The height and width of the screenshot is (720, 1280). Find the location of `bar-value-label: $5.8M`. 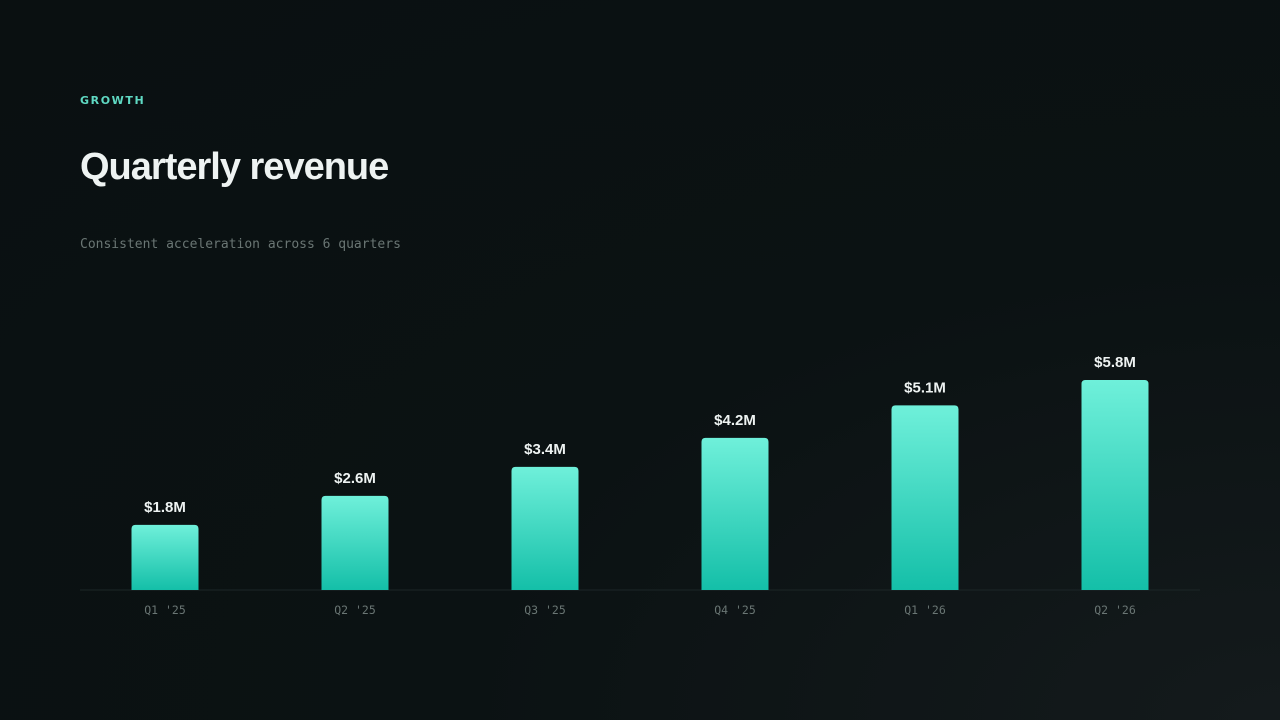

bar-value-label: $5.8M is located at coordinates (1115, 362).